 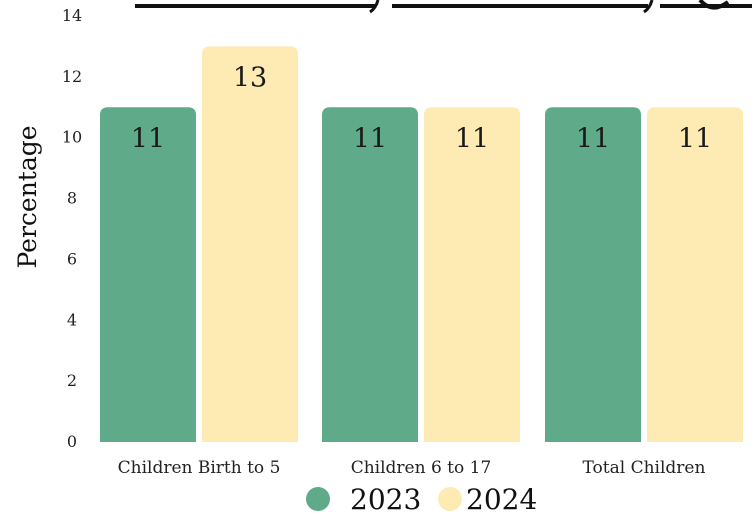 I want to click on bar-value-label: 13, so click(x=250, y=77).